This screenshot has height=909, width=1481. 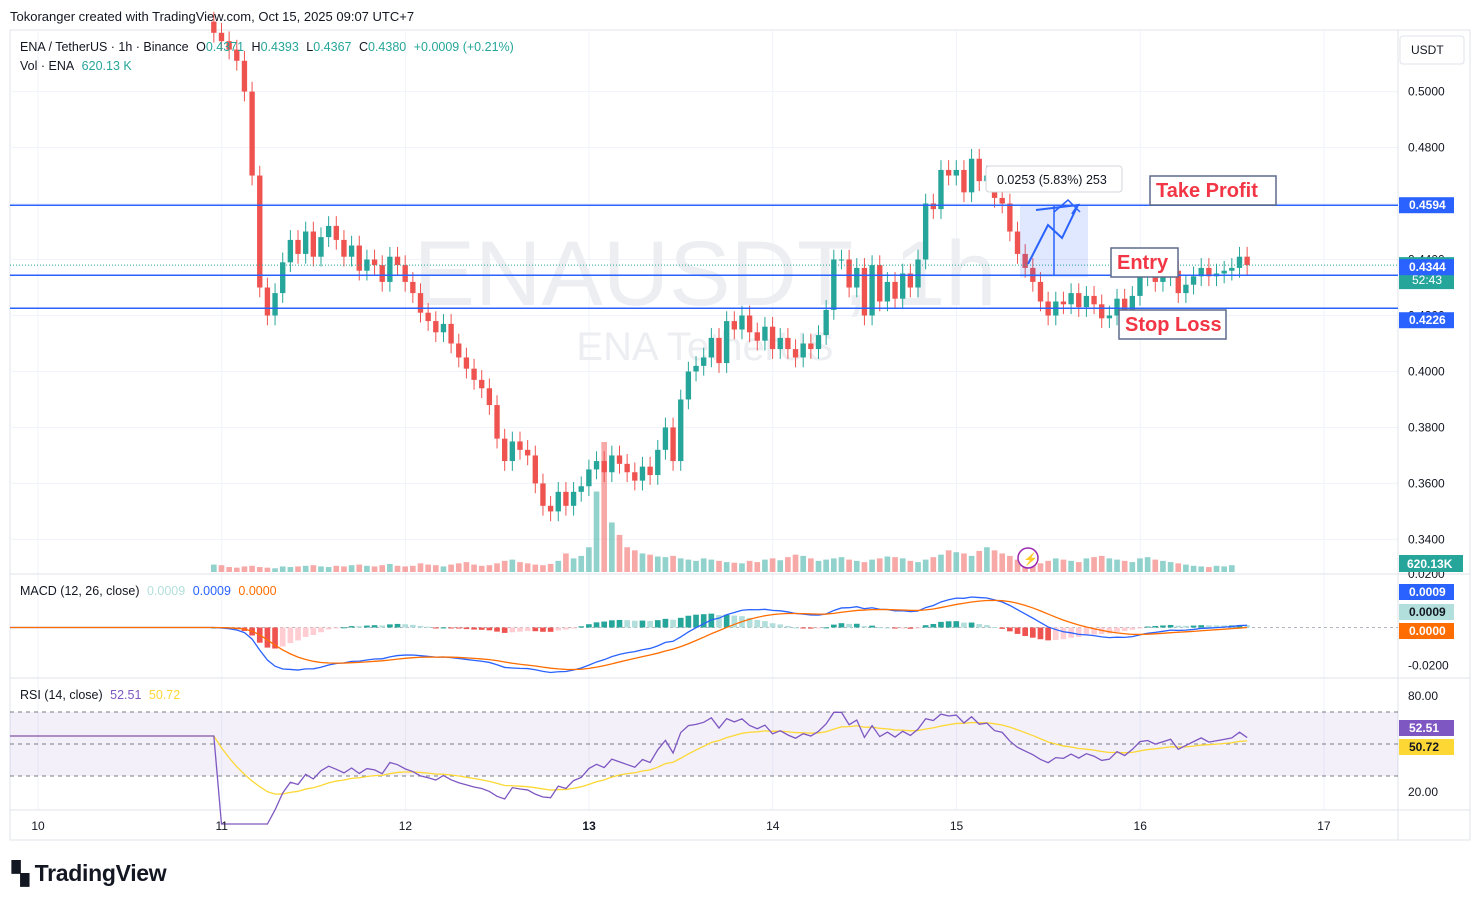 What do you see at coordinates (80, 591) in the screenshot?
I see `macd-title: MACD (12, 26, close)` at bounding box center [80, 591].